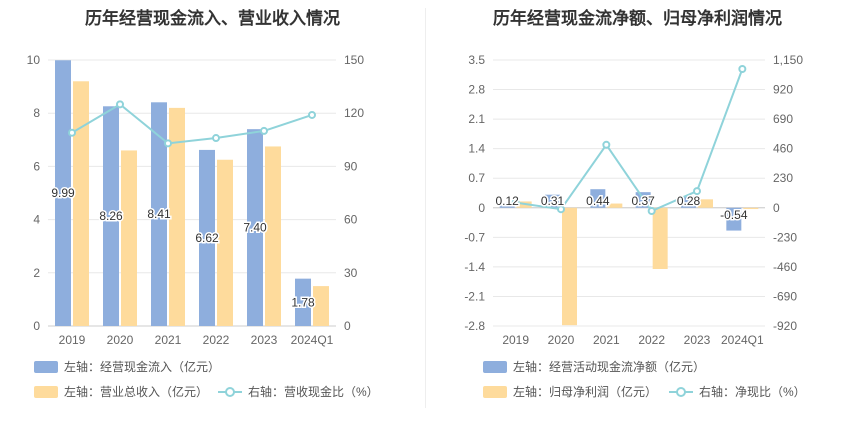 This screenshot has width=850, height=437. I want to click on right-y-left-tick: 3.5, so click(476, 60).